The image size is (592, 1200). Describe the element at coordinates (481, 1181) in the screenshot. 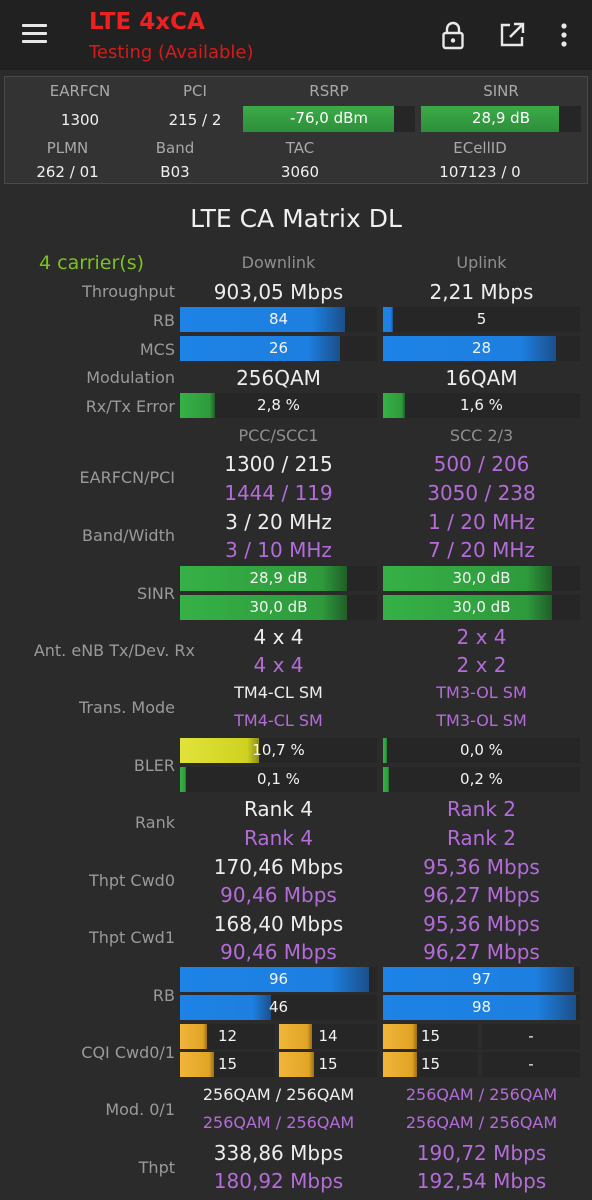

I see `thpt-scc3: 192,54 Mbps` at that location.